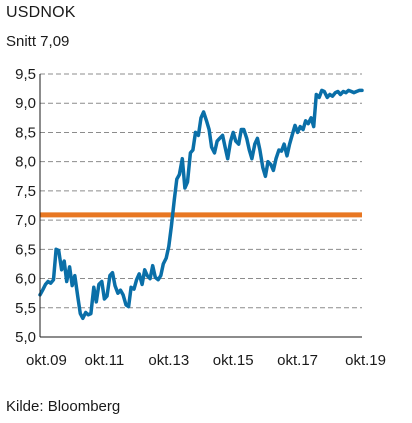  What do you see at coordinates (105, 360) in the screenshot?
I see `x-tick-label: okt.11` at bounding box center [105, 360].